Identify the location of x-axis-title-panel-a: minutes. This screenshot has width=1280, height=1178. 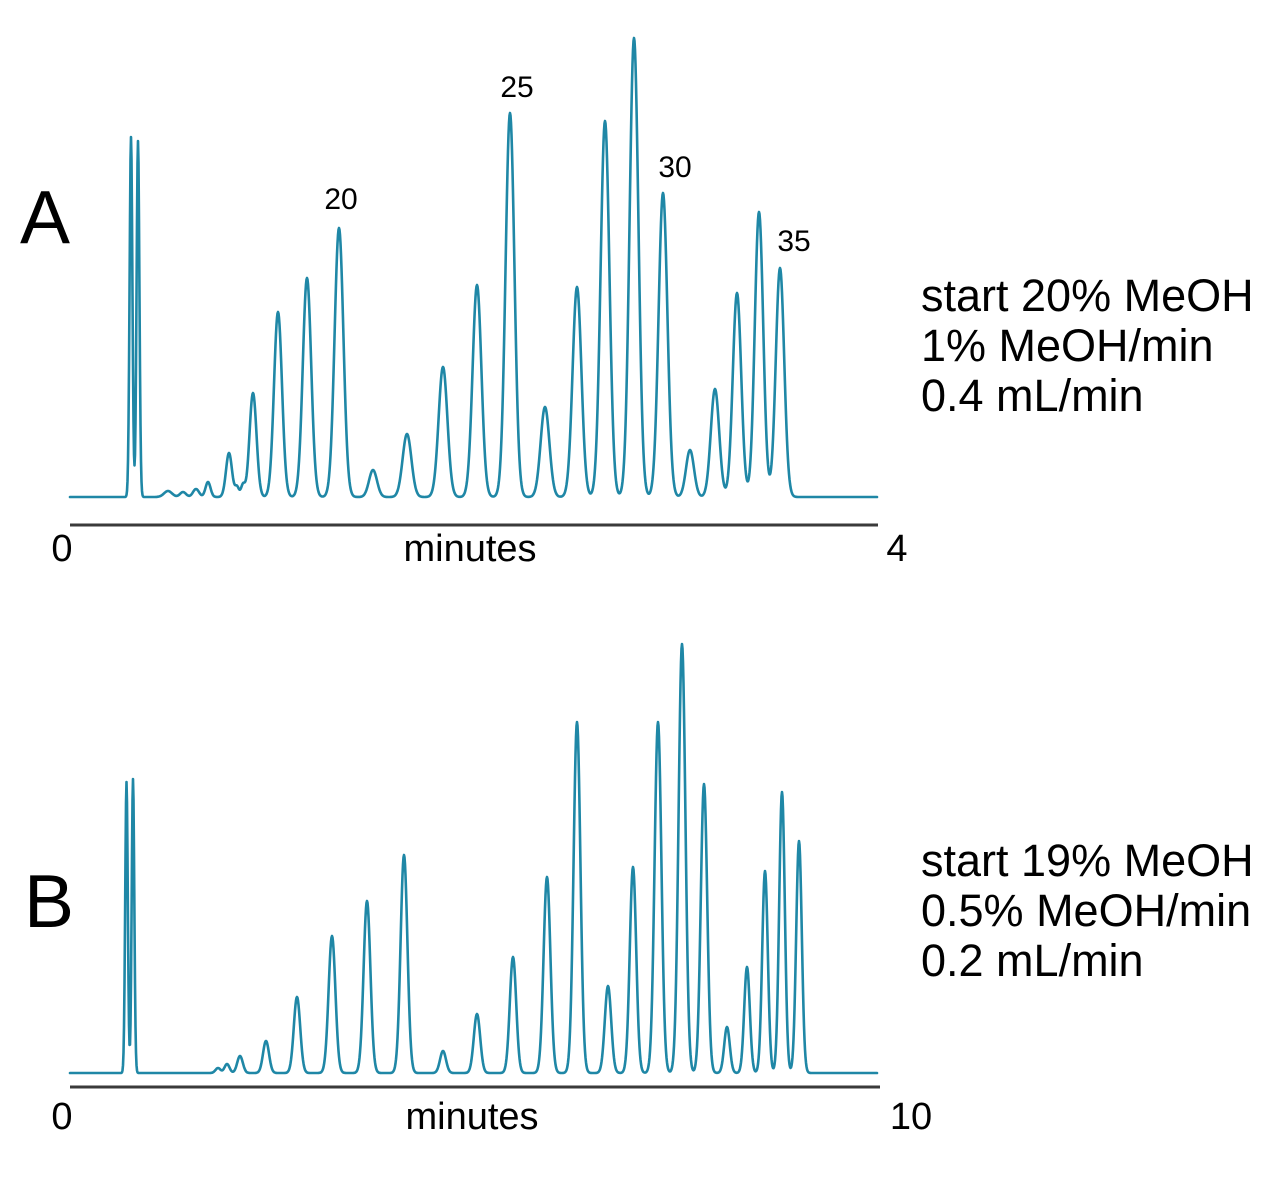
(470, 549).